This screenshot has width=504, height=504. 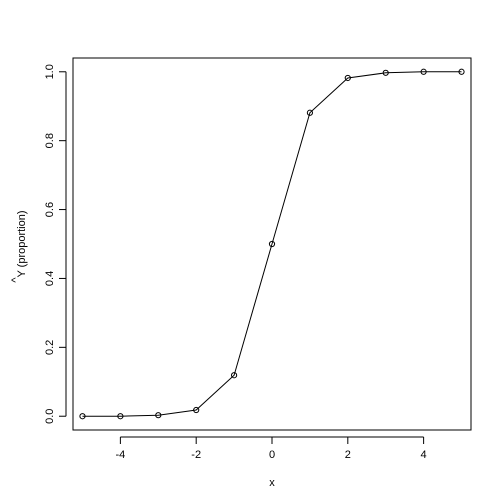 What do you see at coordinates (55, 244) in the screenshot?
I see `y-axis: 0.0 0.2 0.4 0.6 0.8 1.0` at bounding box center [55, 244].